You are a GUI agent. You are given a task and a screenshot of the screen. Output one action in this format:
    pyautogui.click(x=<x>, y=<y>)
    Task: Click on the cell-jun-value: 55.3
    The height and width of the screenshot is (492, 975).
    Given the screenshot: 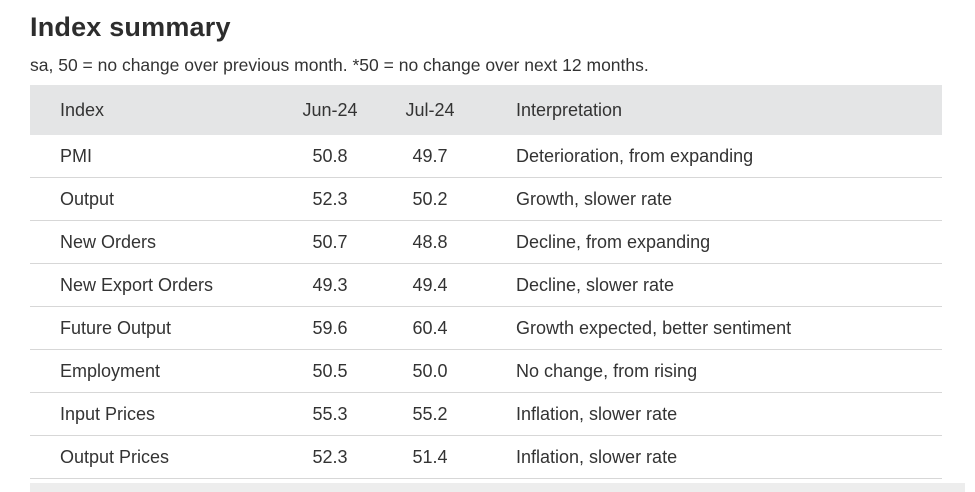 What is the action you would take?
    pyautogui.click(x=330, y=413)
    